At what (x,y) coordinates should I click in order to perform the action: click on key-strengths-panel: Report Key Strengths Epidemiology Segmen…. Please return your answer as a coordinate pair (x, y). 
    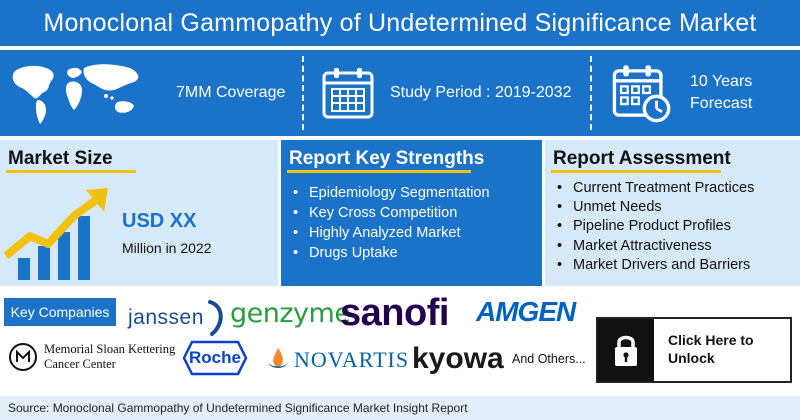
    Looking at the image, I should click on (411, 213).